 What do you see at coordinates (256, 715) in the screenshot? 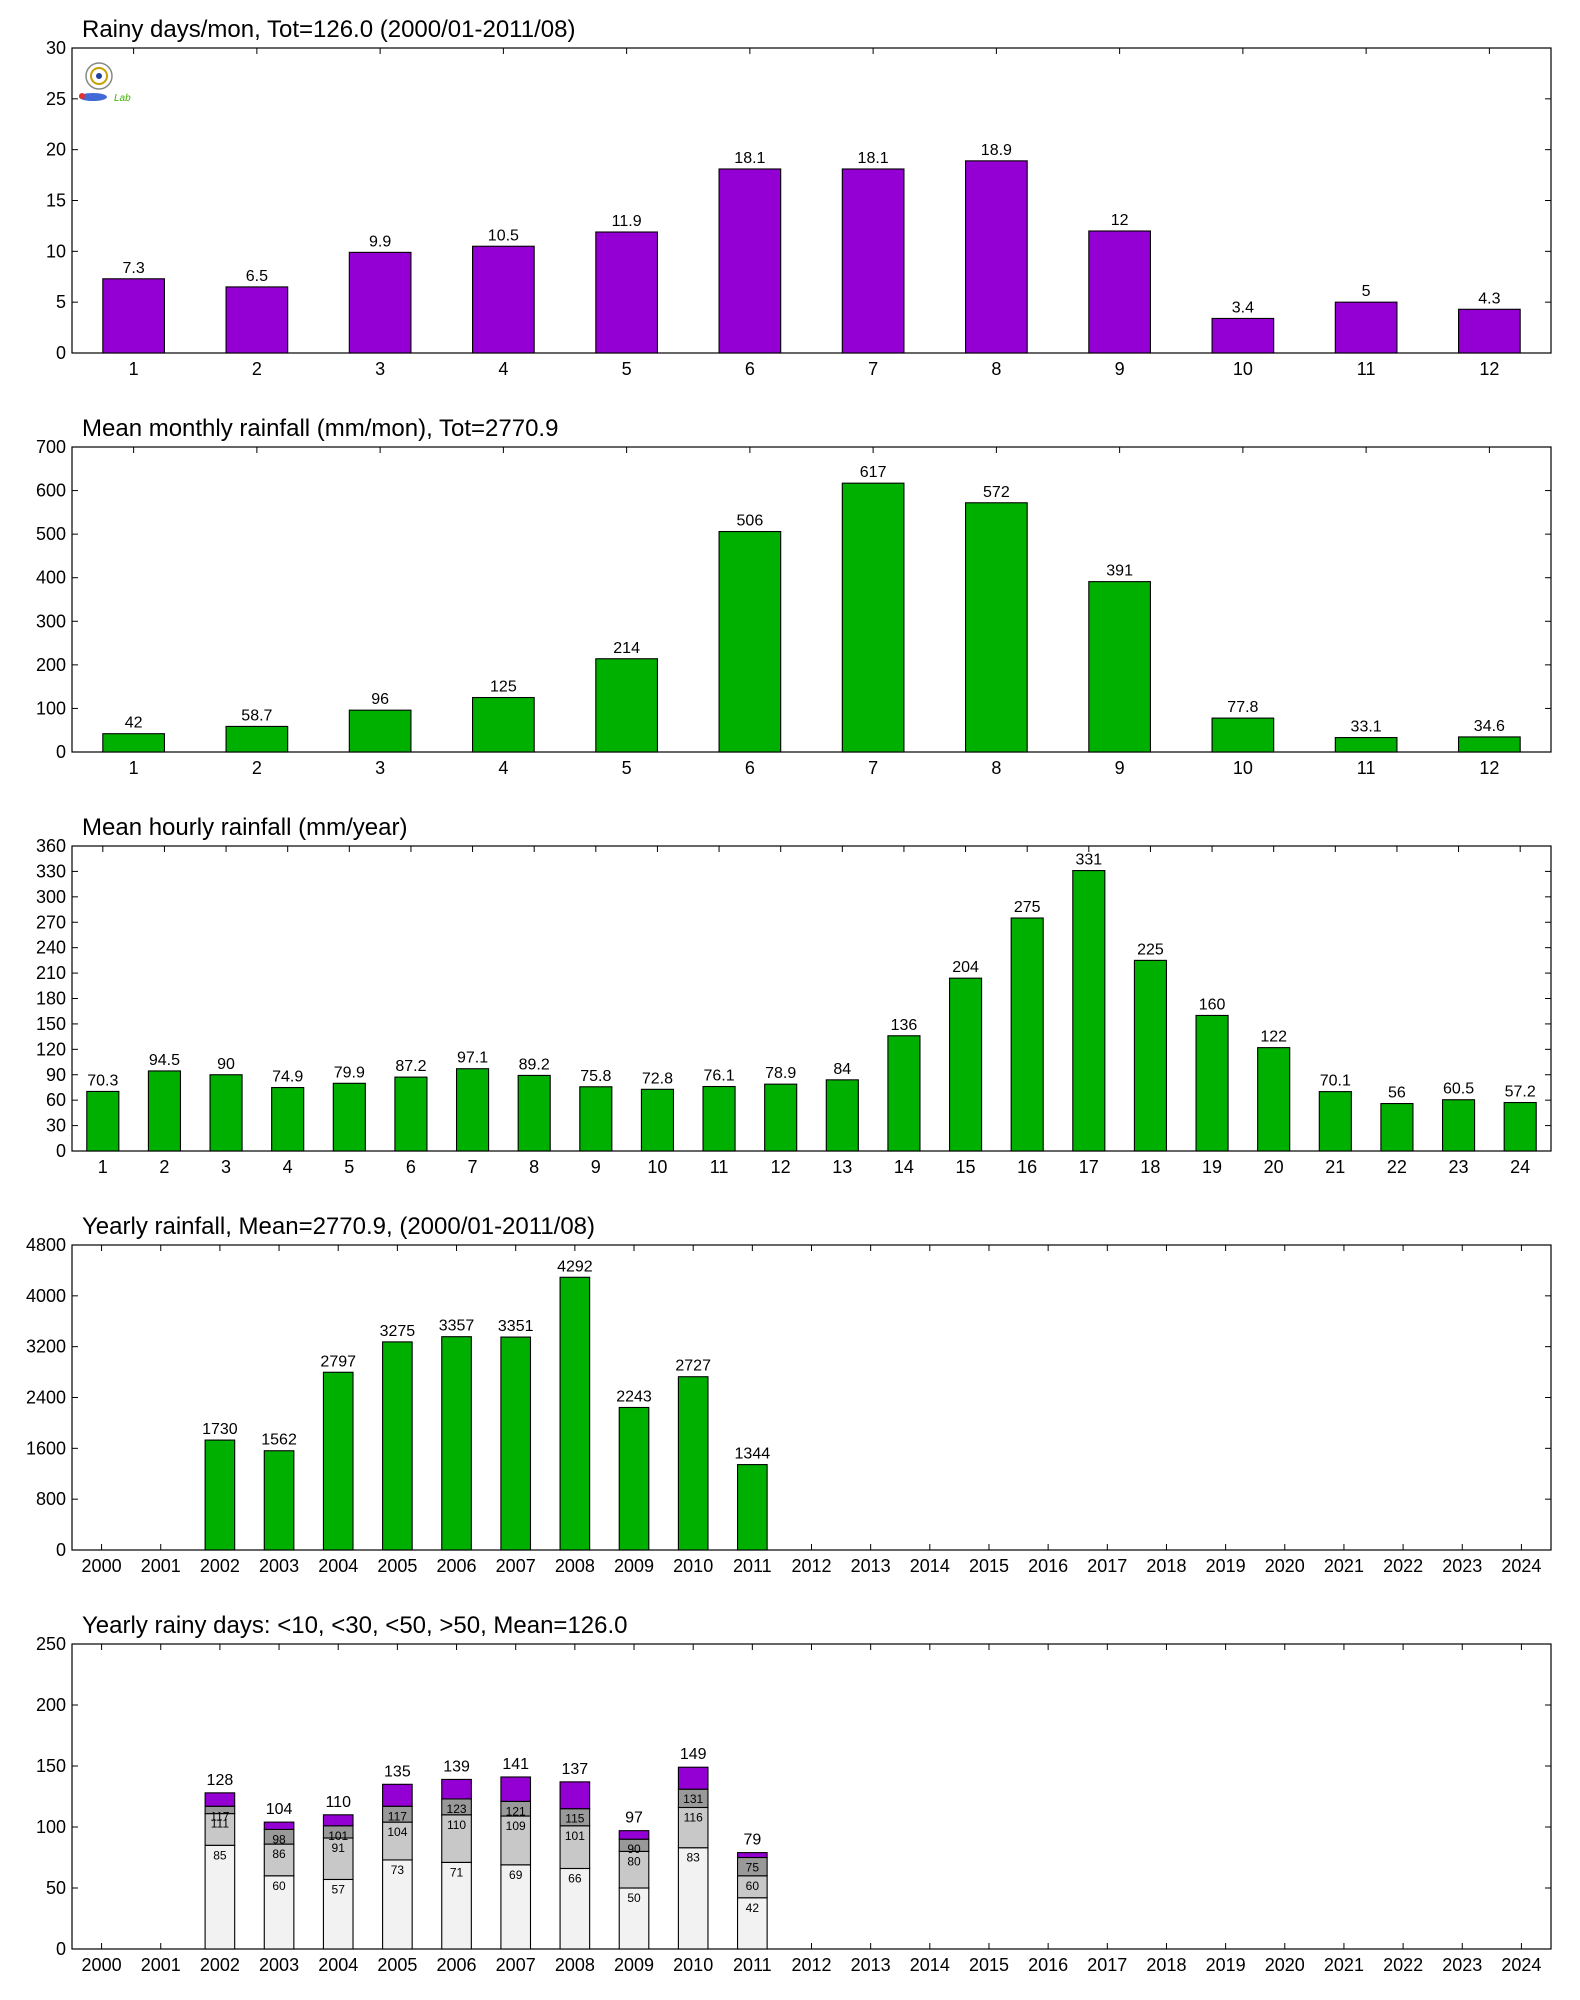
I see `bar-value-label: 58.7` at bounding box center [256, 715].